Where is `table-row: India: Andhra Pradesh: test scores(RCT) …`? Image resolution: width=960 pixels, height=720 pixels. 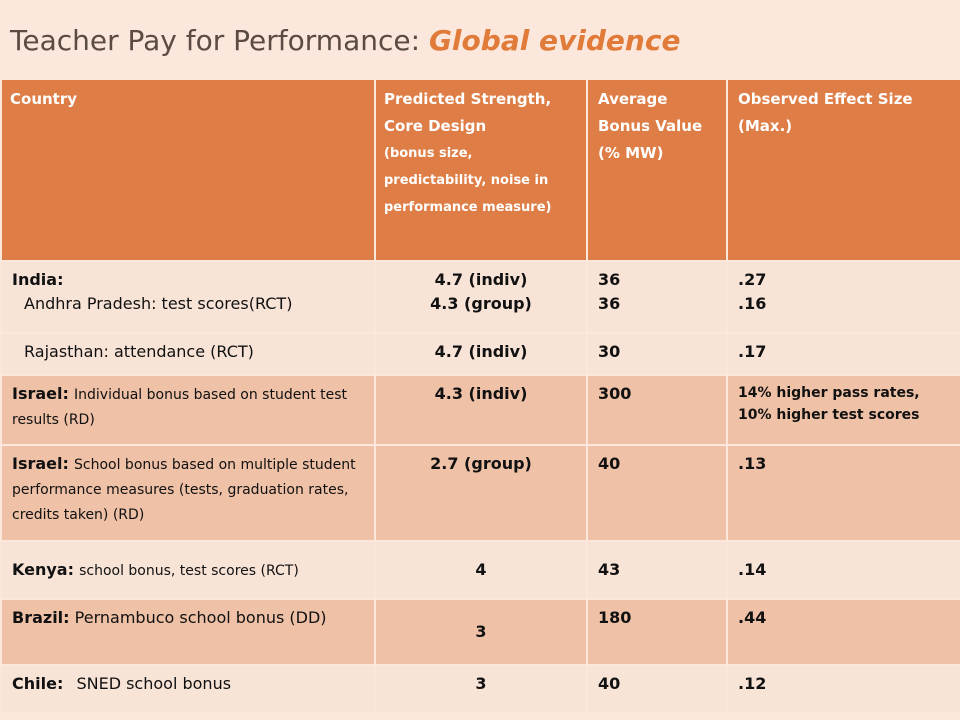 table-row: India: Andhra Pradesh: test scores(RCT) … is located at coordinates (480, 297).